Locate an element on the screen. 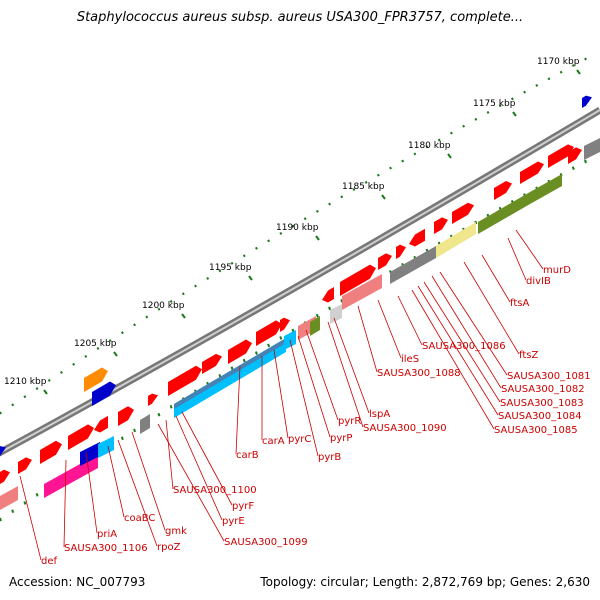  gene-label: gmk is located at coordinates (176, 531).